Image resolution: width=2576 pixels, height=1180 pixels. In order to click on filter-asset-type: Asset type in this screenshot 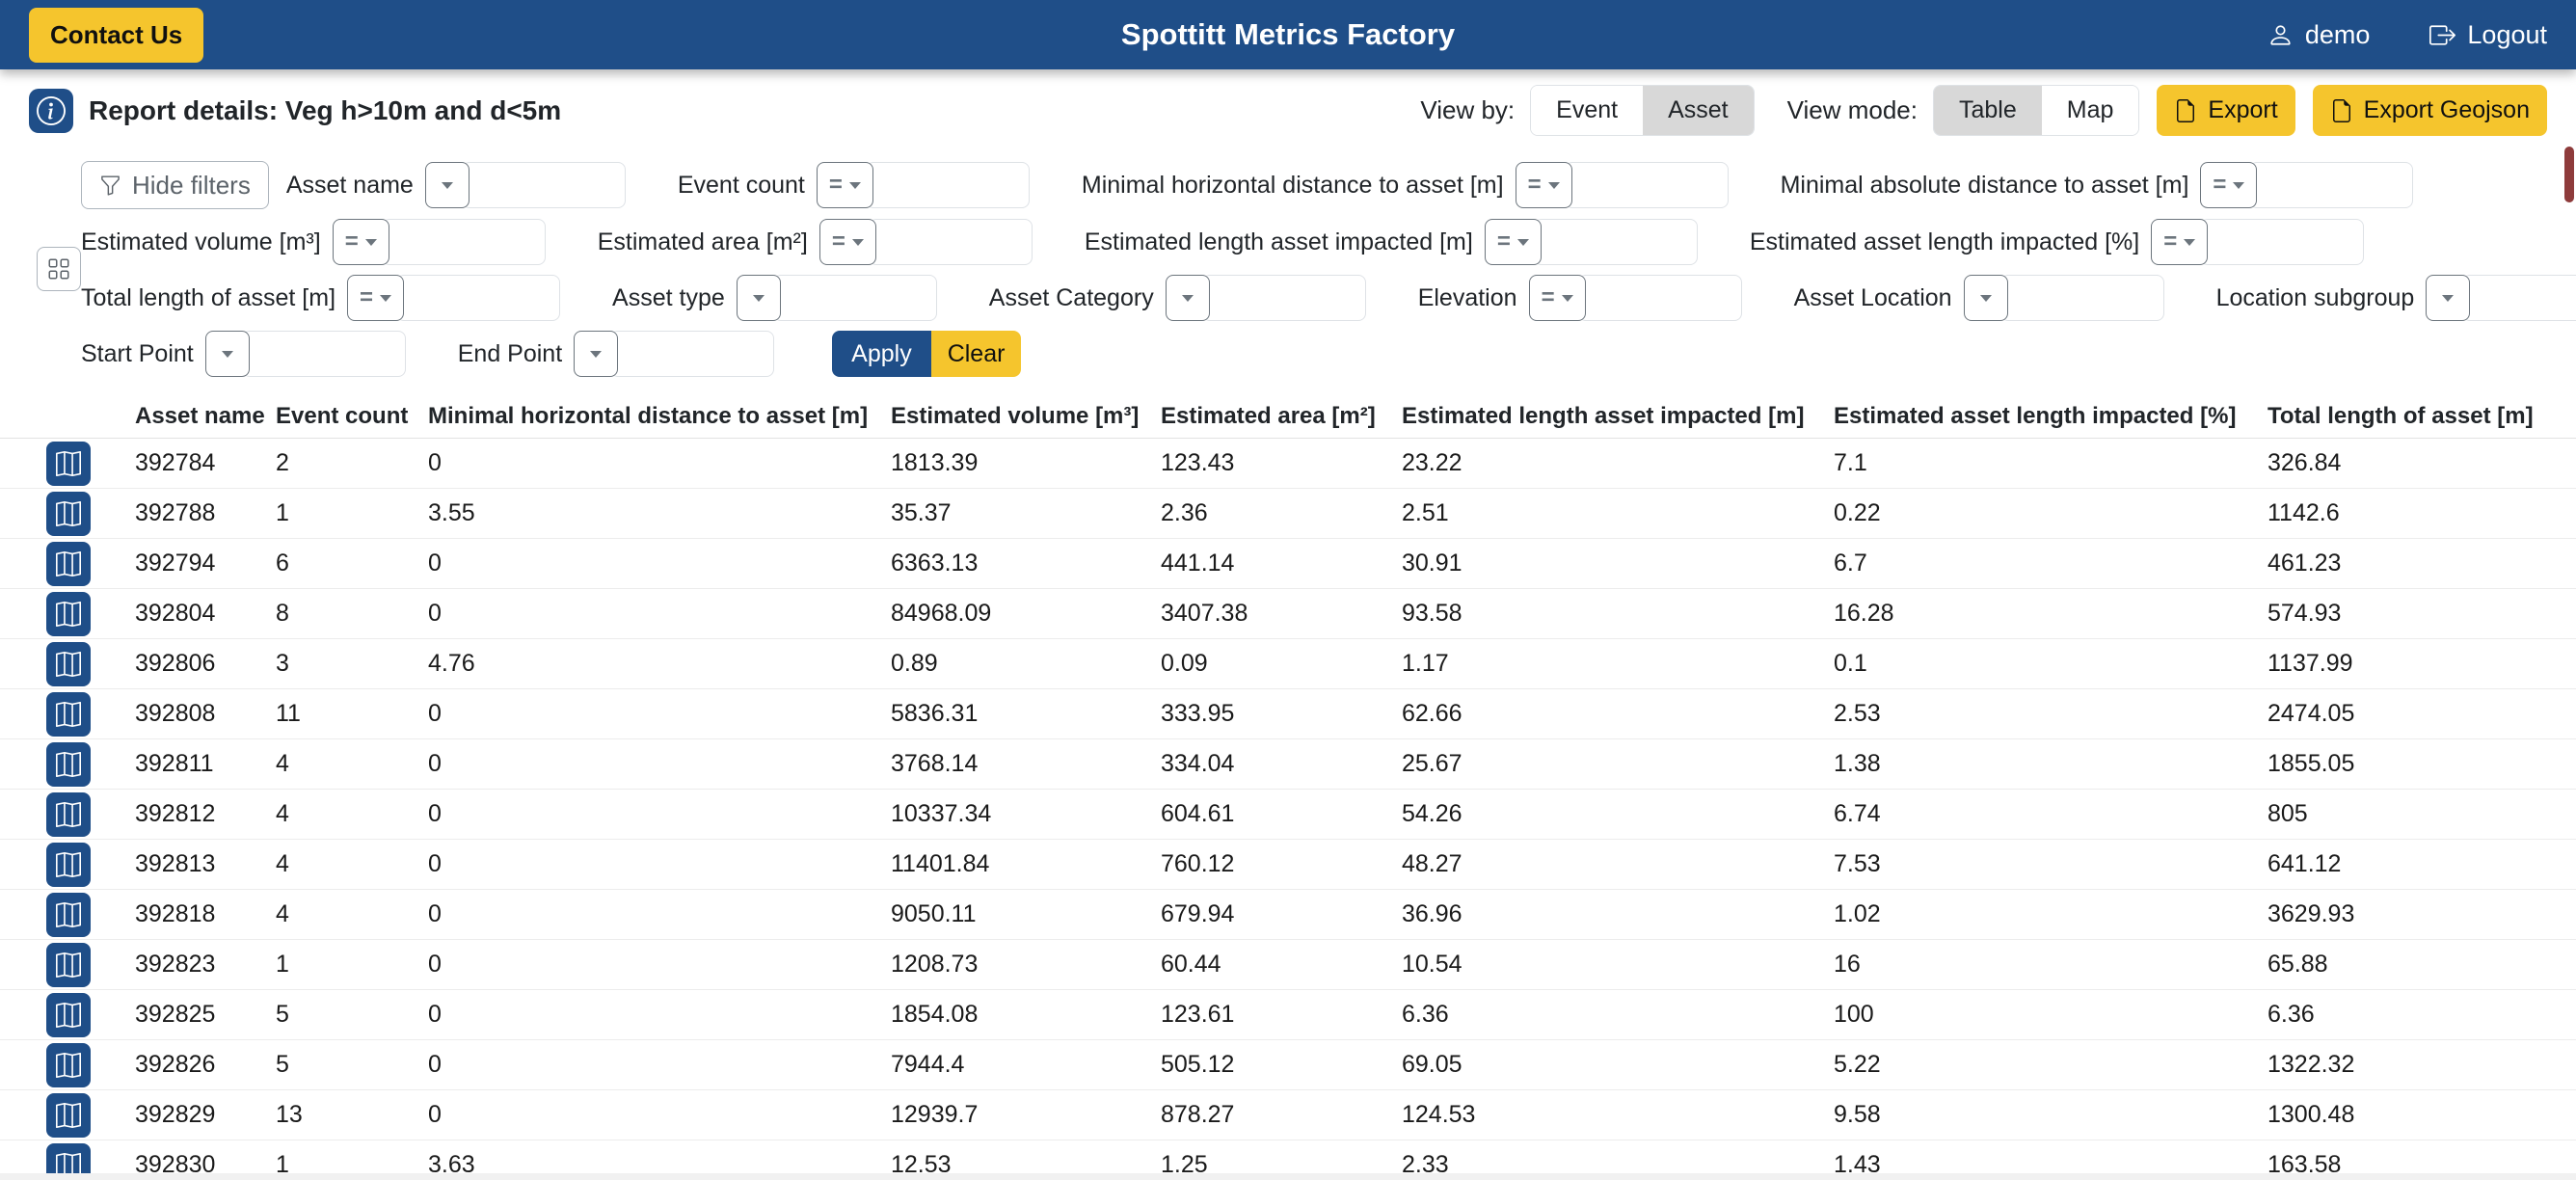, I will do `click(775, 298)`.